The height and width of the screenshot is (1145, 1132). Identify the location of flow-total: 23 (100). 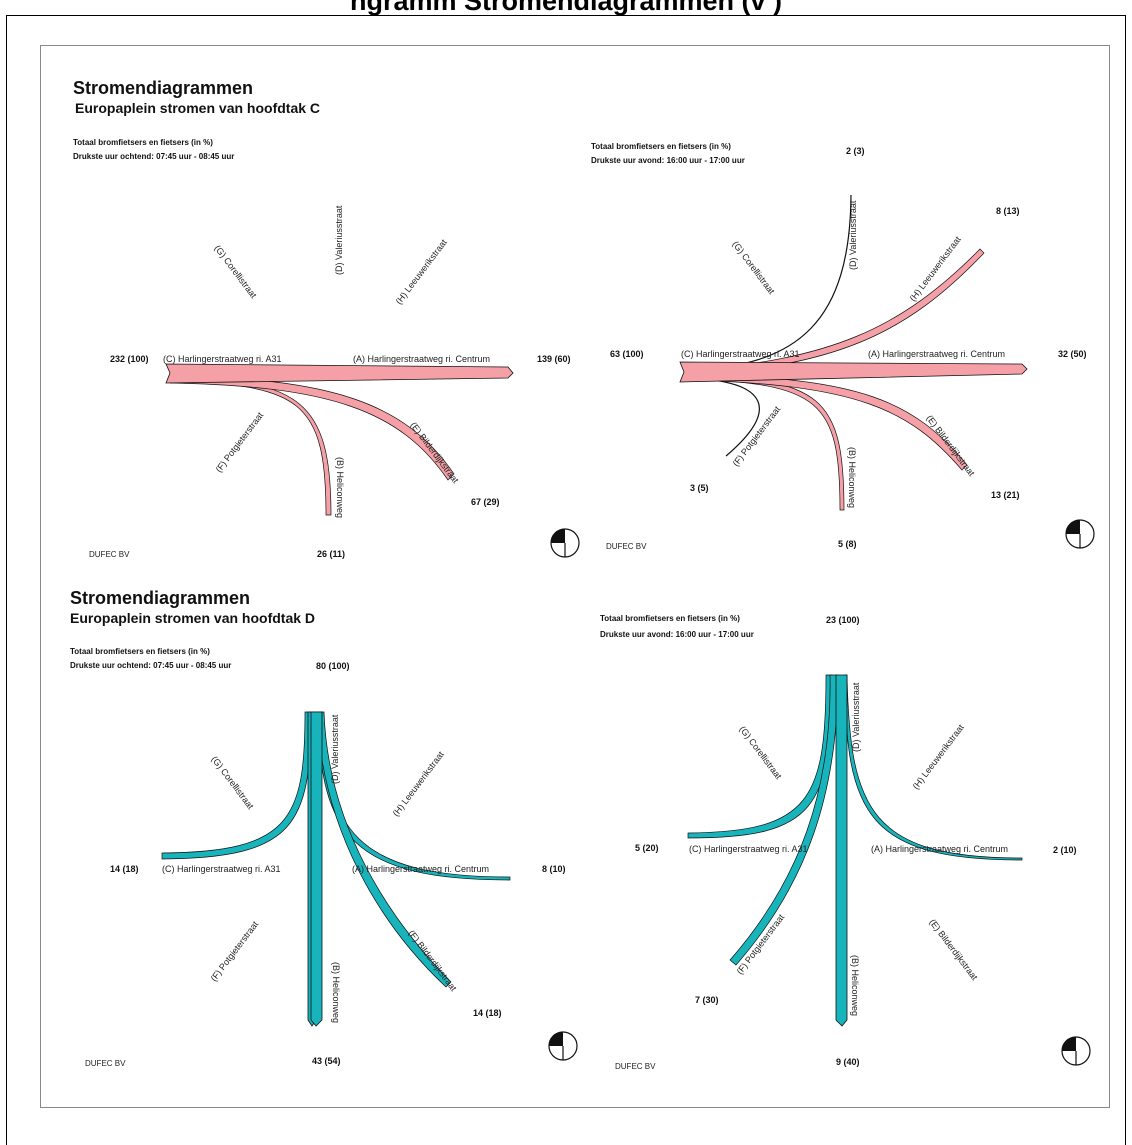
(843, 620).